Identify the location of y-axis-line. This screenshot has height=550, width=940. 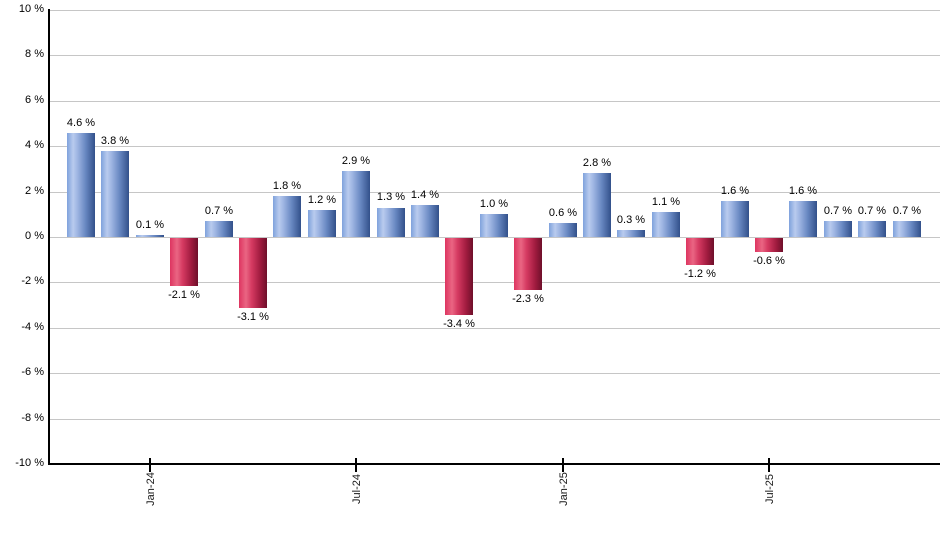
(49, 237).